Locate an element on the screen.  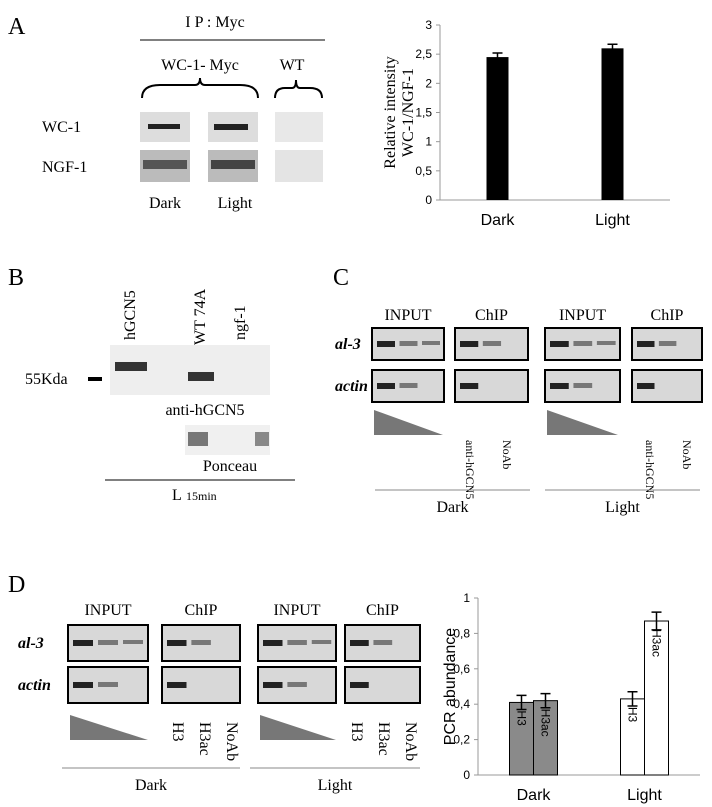
y-tick-label: 2 is located at coordinates (428, 83).